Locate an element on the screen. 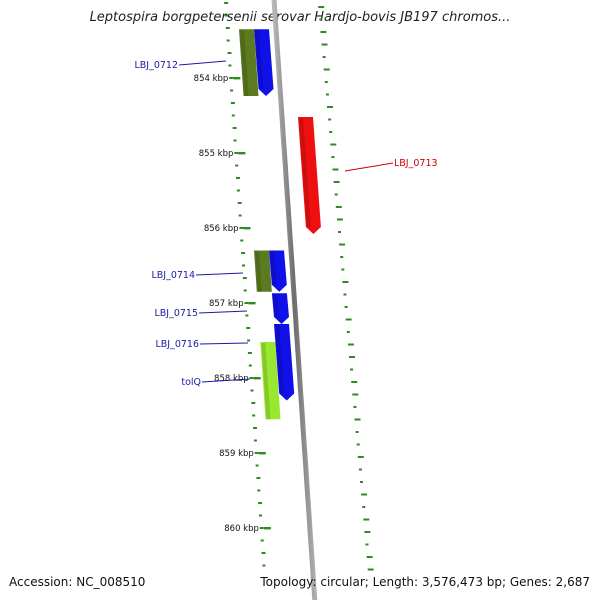 This screenshot has height=600, width=600. gene-label-lbj-0715: LBJ_0715 is located at coordinates (201, 313).